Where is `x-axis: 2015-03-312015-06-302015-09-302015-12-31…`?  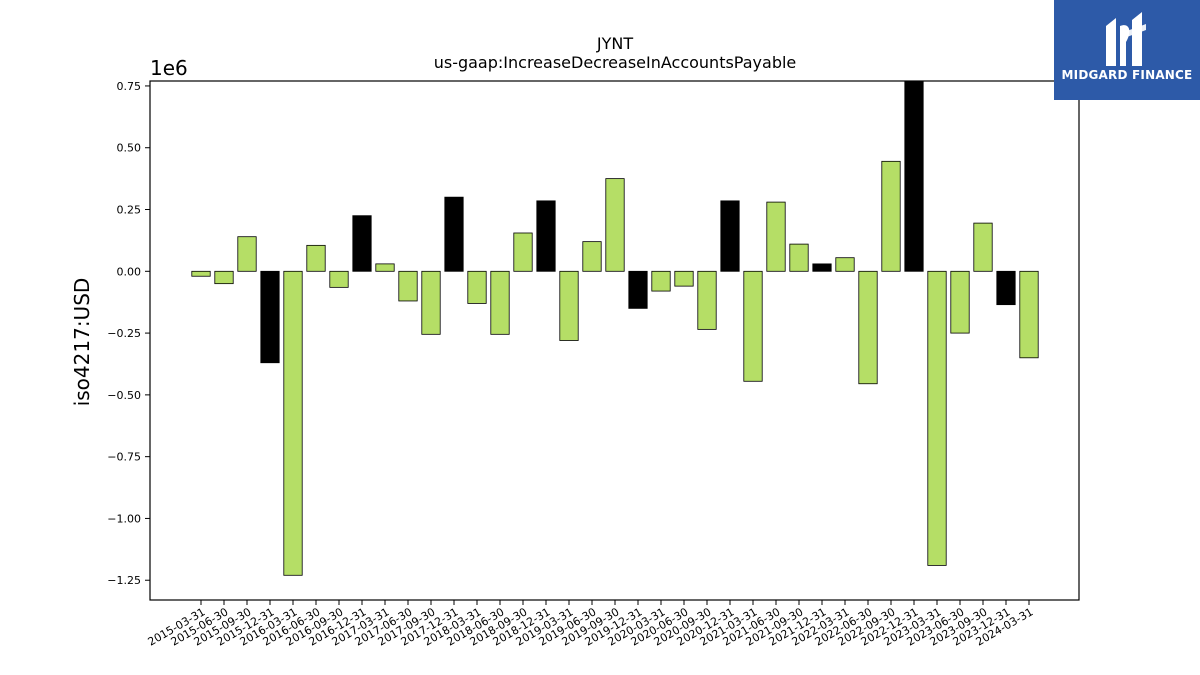
x-axis: 2015-03-312015-06-302015-09-302015-12-31… is located at coordinates (591, 624).